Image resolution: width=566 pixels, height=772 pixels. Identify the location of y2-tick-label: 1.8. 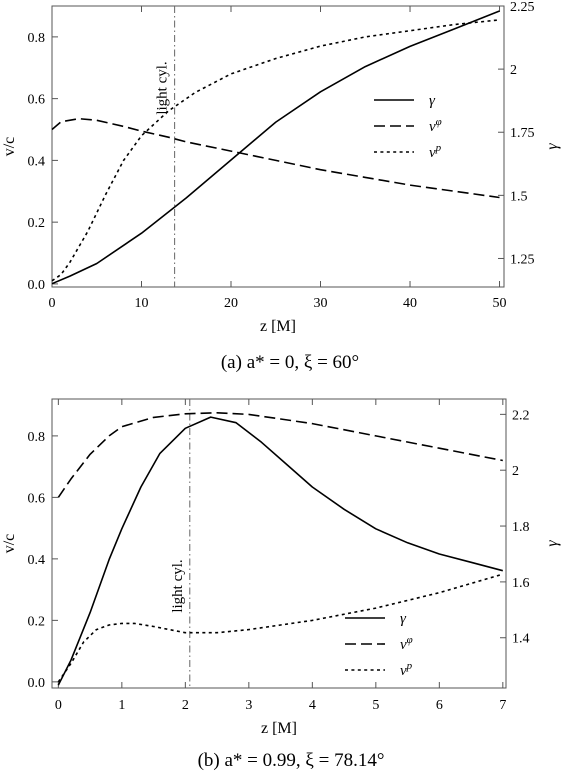
(521, 527).